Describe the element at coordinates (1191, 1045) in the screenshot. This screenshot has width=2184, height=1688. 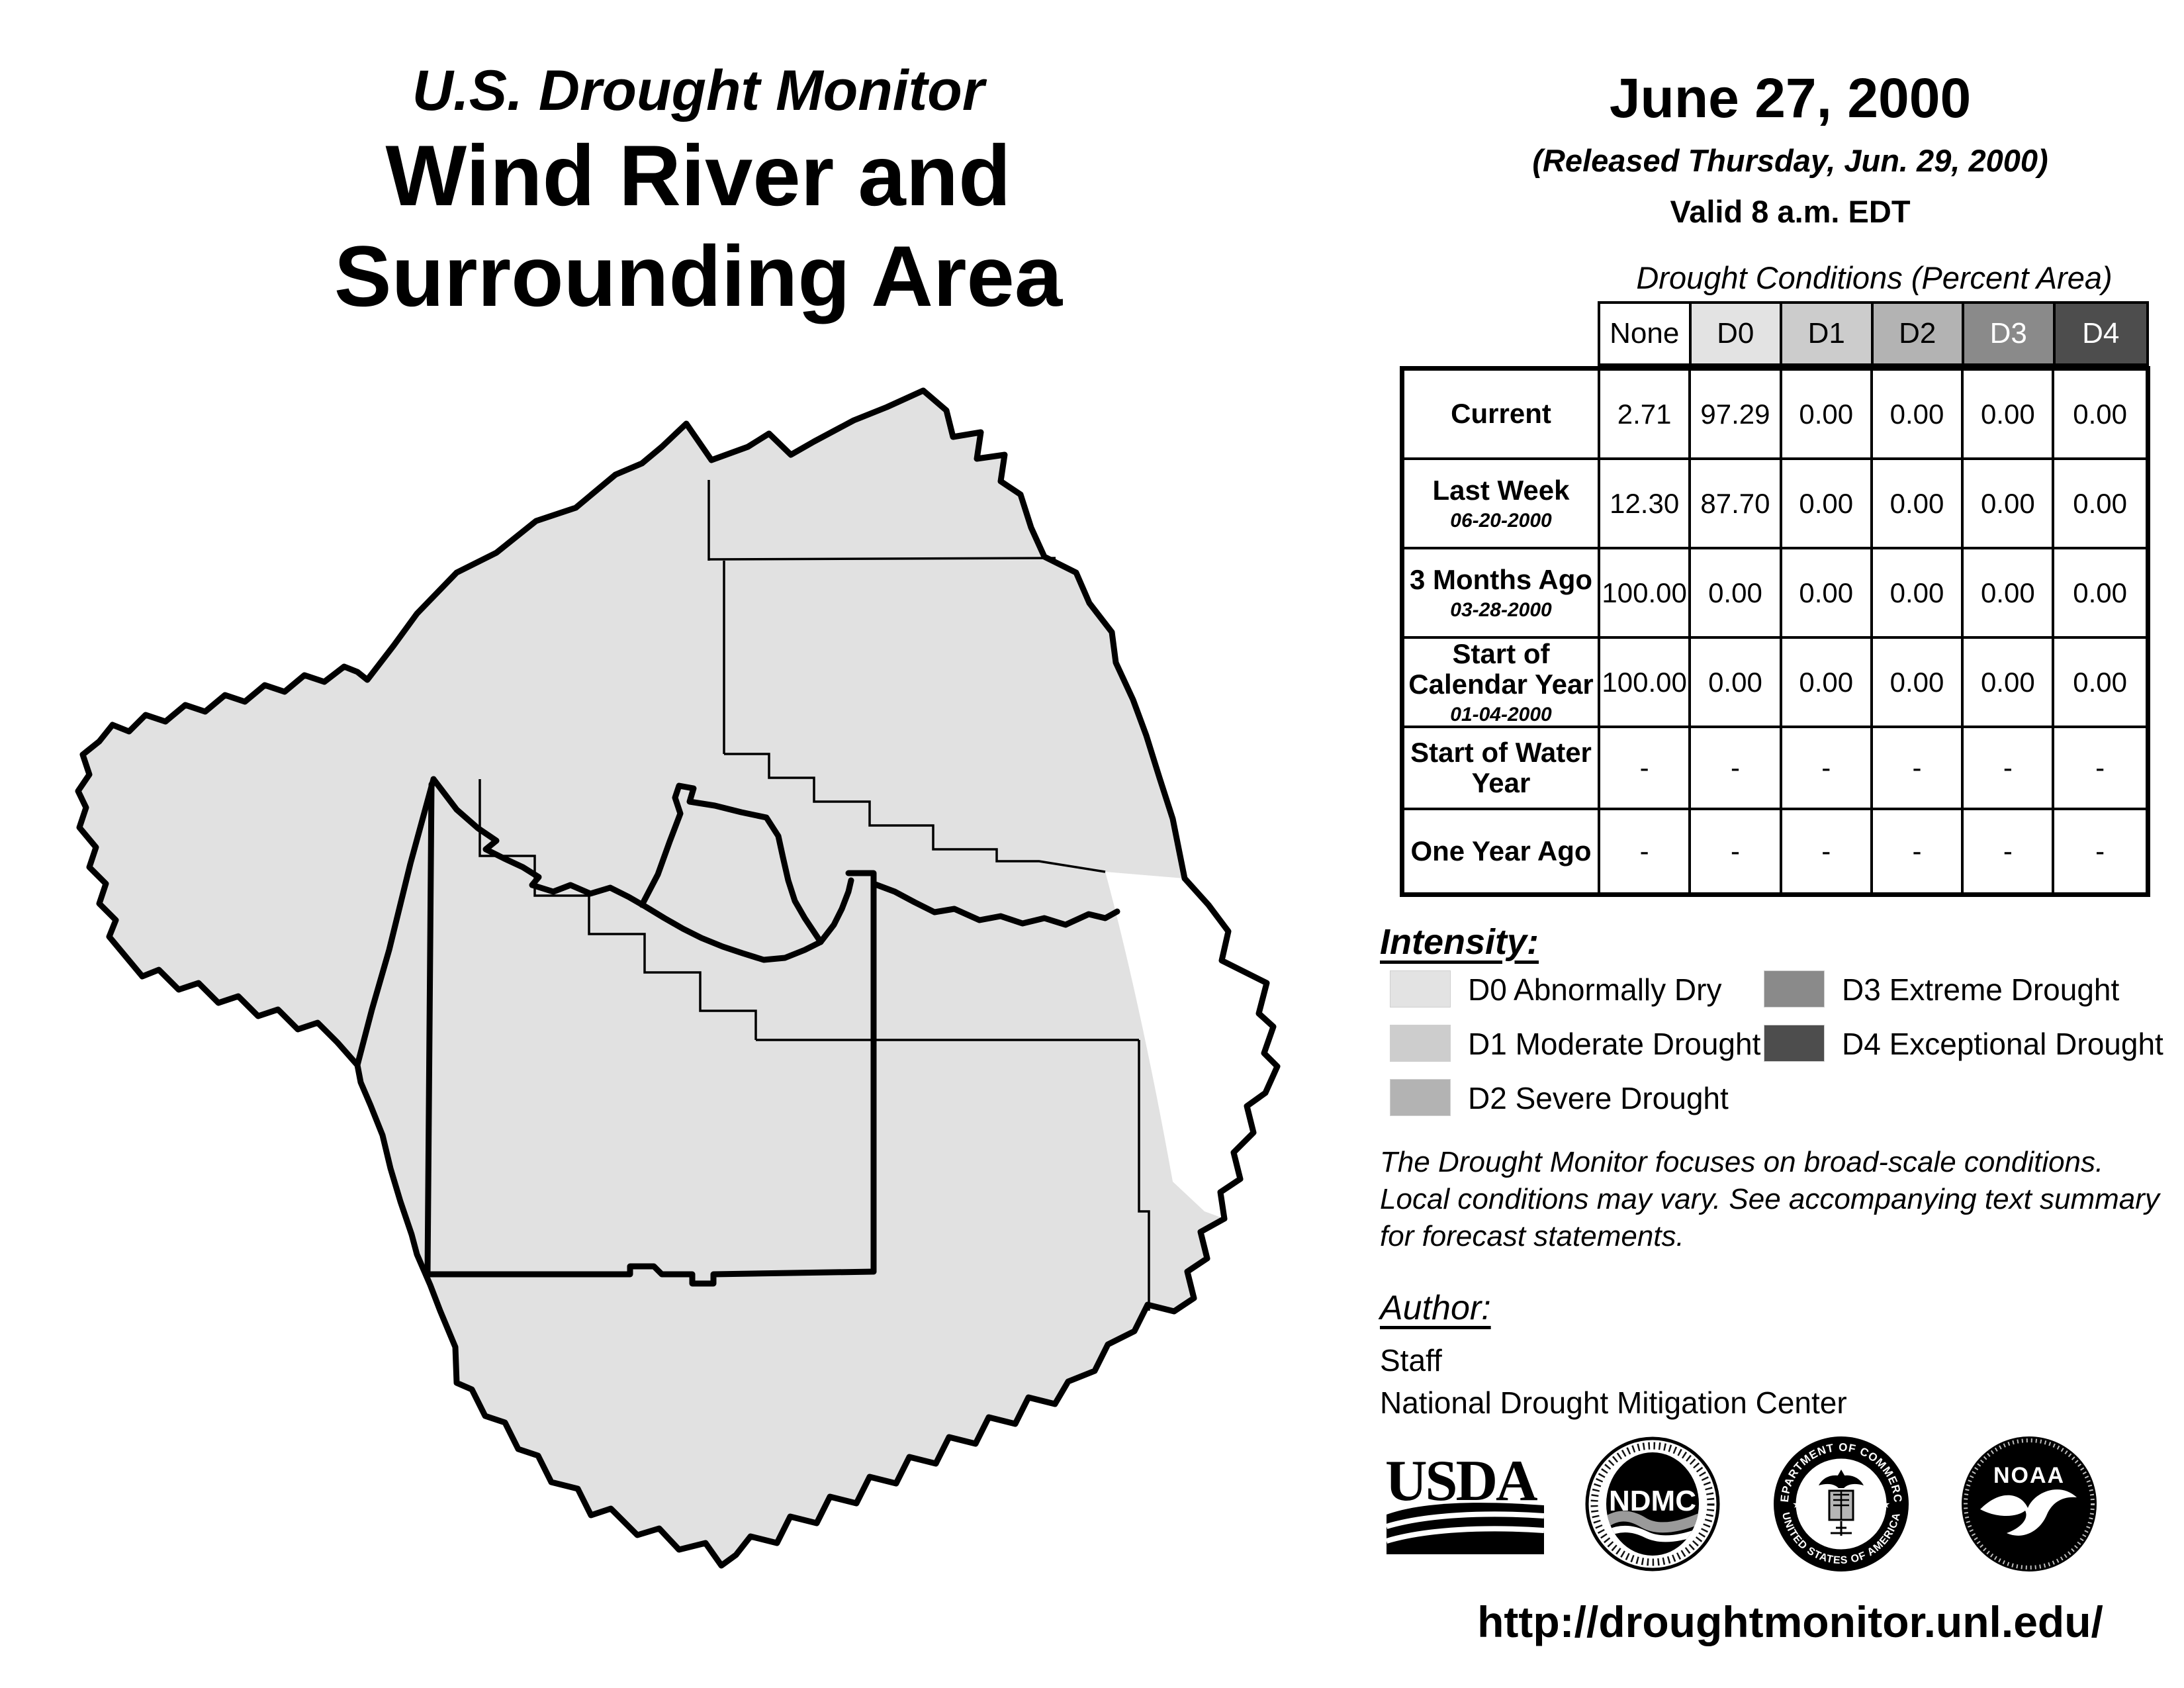
I see `map-region-none-fill` at that location.